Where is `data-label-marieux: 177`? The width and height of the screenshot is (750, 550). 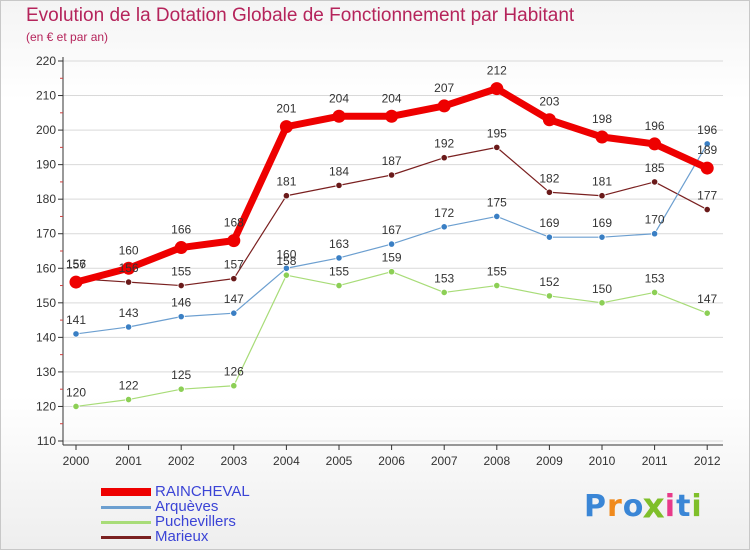
data-label-marieux: 177 is located at coordinates (707, 196).